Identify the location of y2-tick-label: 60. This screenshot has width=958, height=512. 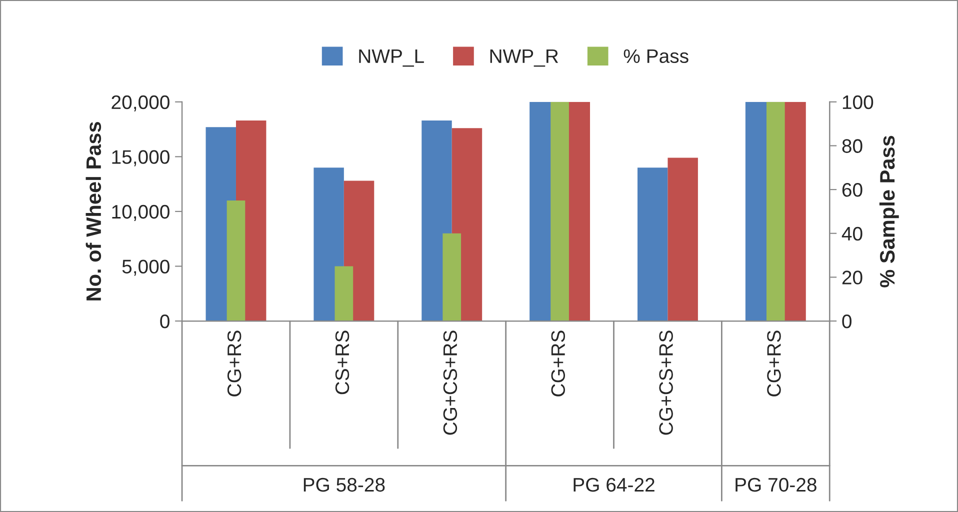
(852, 190).